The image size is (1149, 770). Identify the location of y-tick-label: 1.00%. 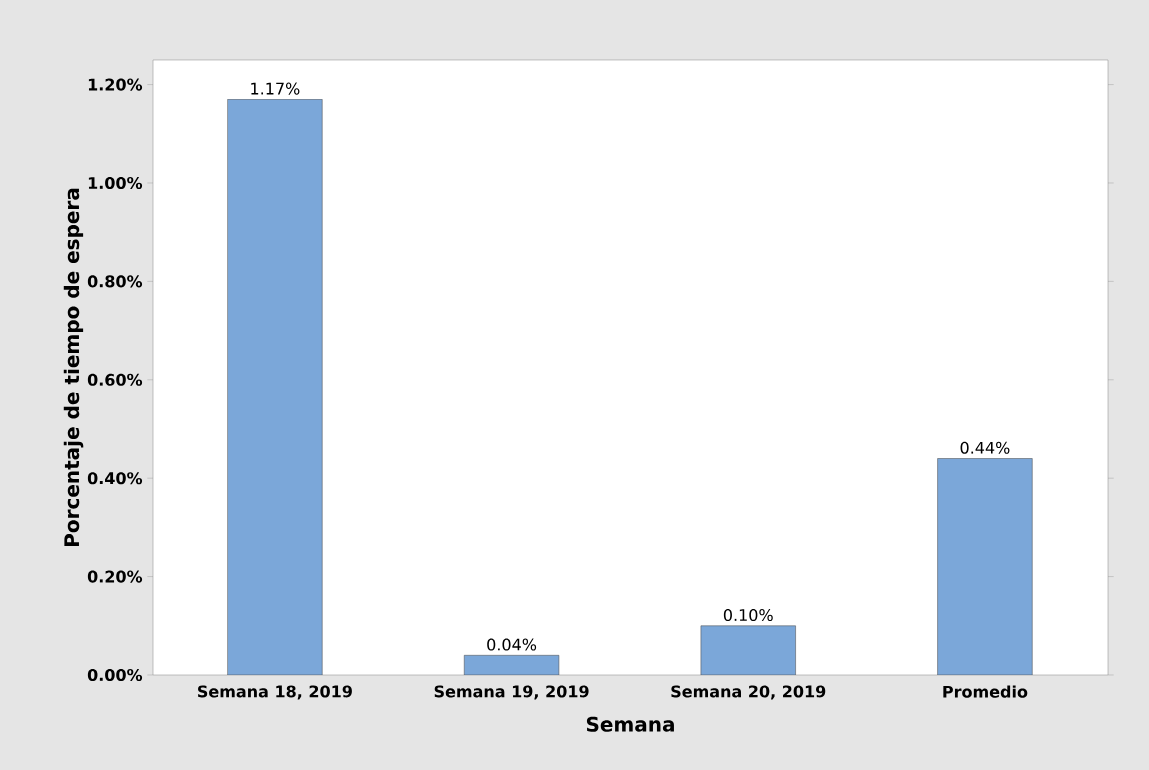
(115, 183).